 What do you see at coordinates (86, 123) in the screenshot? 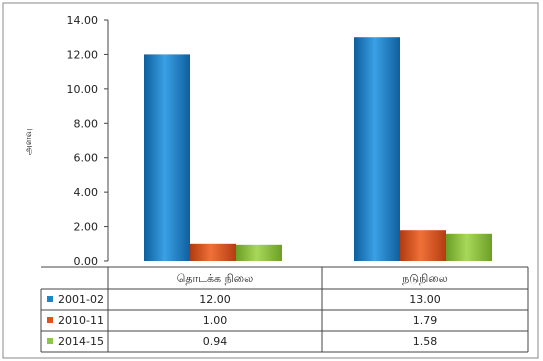
I see `y-tick-label: 8.00` at bounding box center [86, 123].